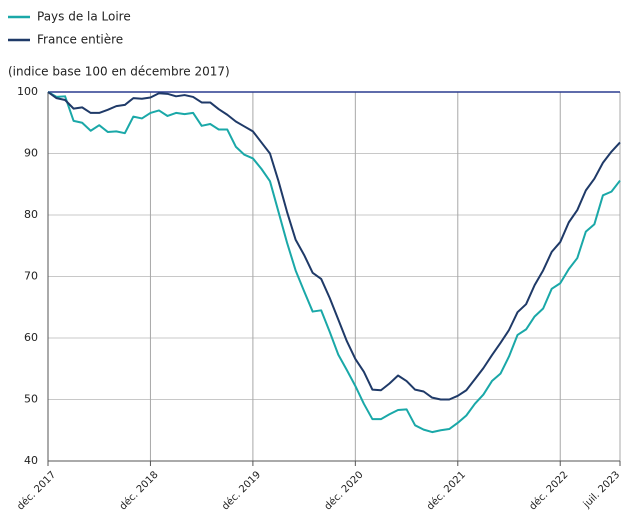 This screenshot has width=621, height=515. I want to click on x-tick-label: déc. 2020, so click(344, 491).